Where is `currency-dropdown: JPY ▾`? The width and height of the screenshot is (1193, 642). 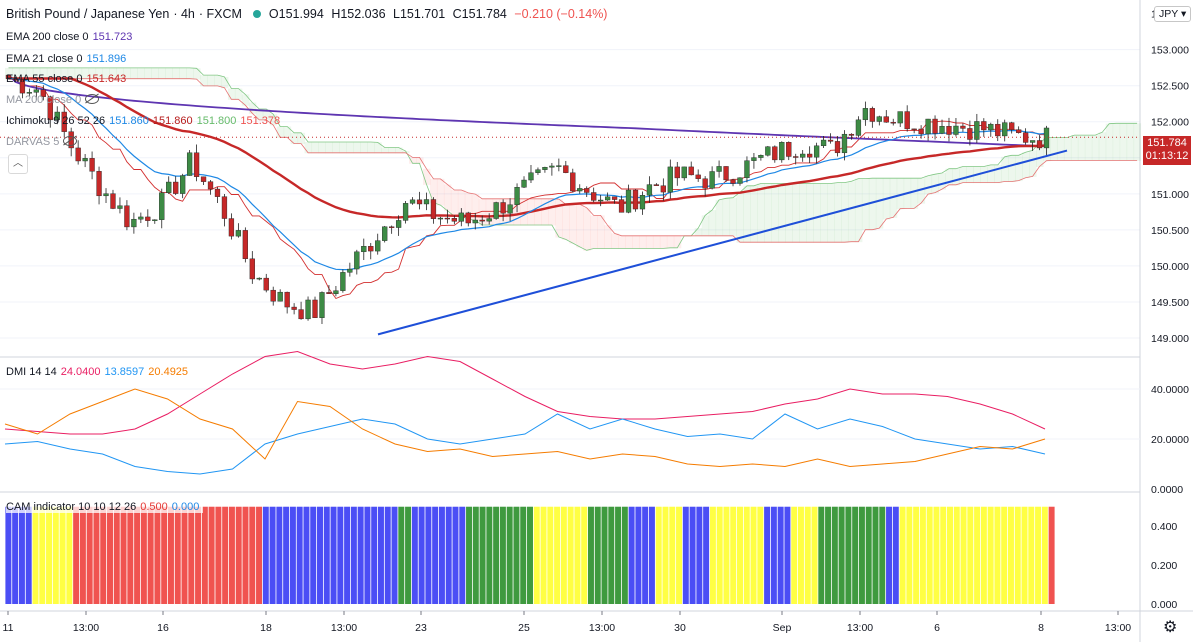 currency-dropdown: JPY ▾ is located at coordinates (1173, 14).